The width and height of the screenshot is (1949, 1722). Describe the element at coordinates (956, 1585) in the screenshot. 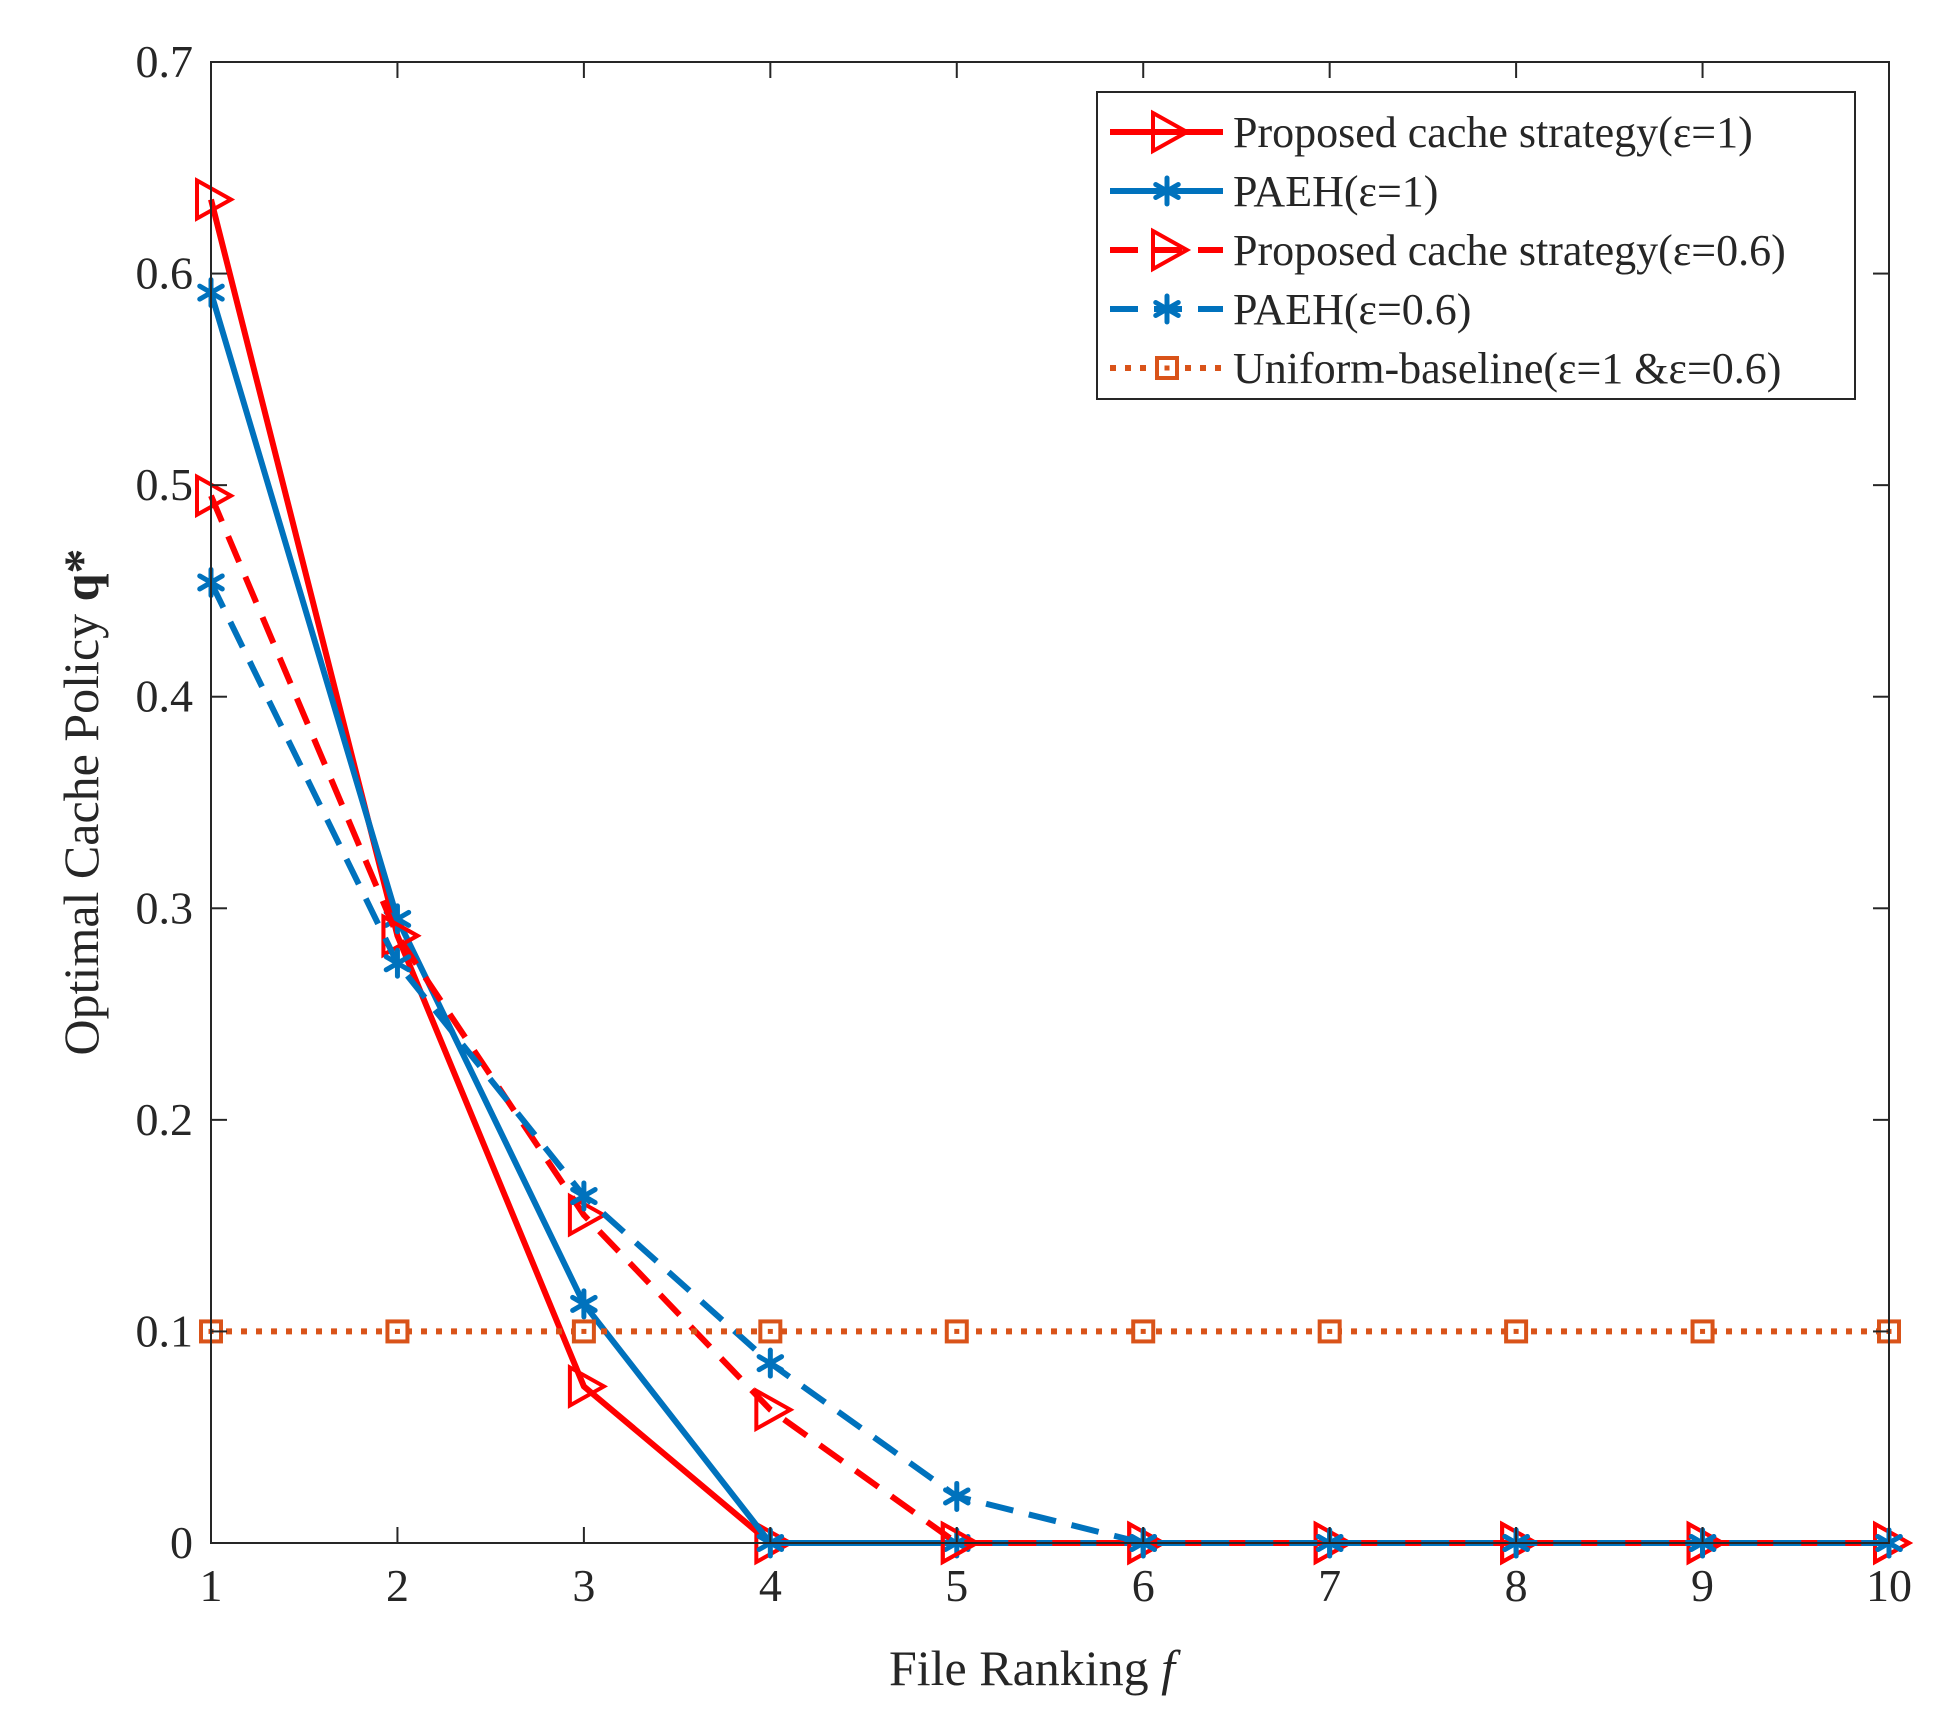

I see `x-tick-label: 5` at that location.